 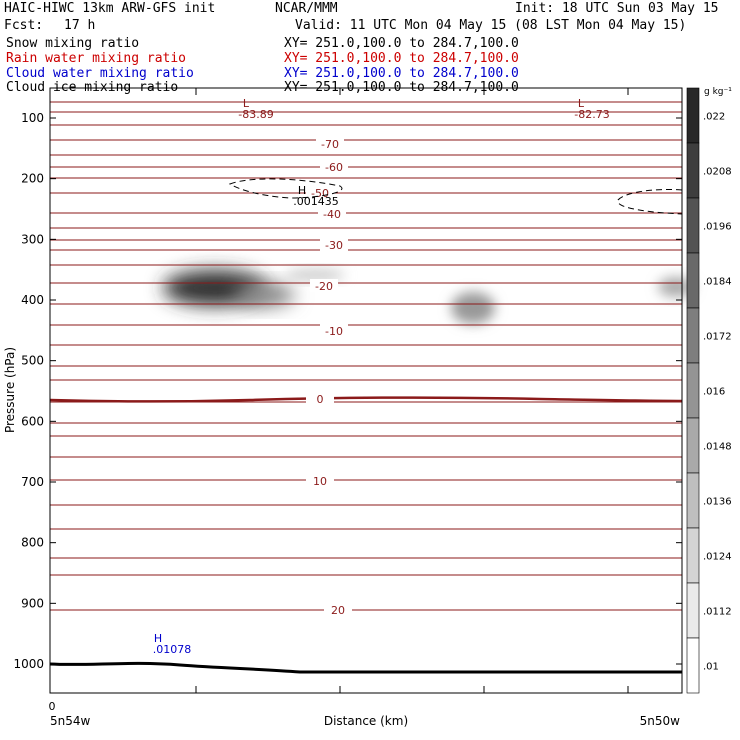 What do you see at coordinates (32, 543) in the screenshot?
I see `y-tick-label: 800` at bounding box center [32, 543].